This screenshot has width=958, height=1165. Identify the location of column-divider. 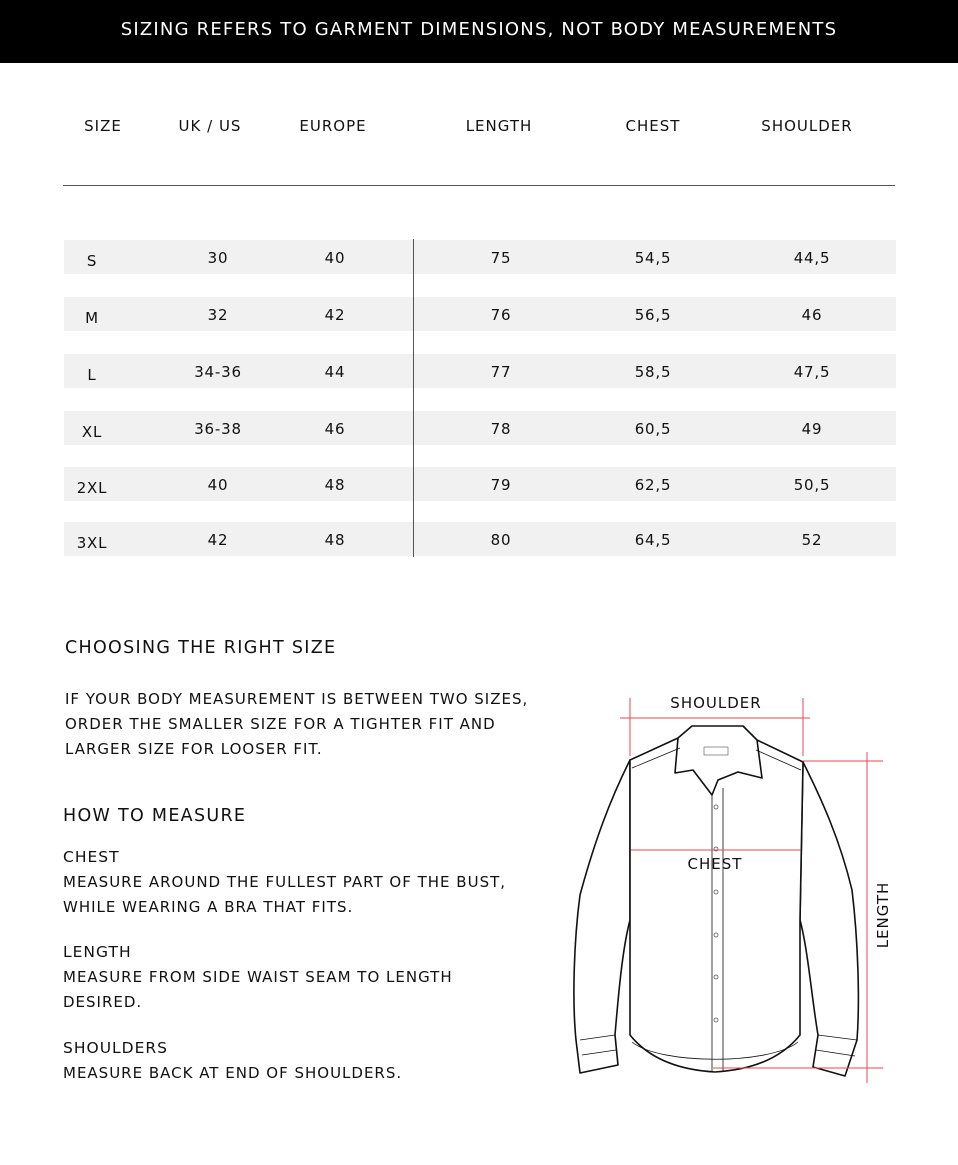
(413, 398).